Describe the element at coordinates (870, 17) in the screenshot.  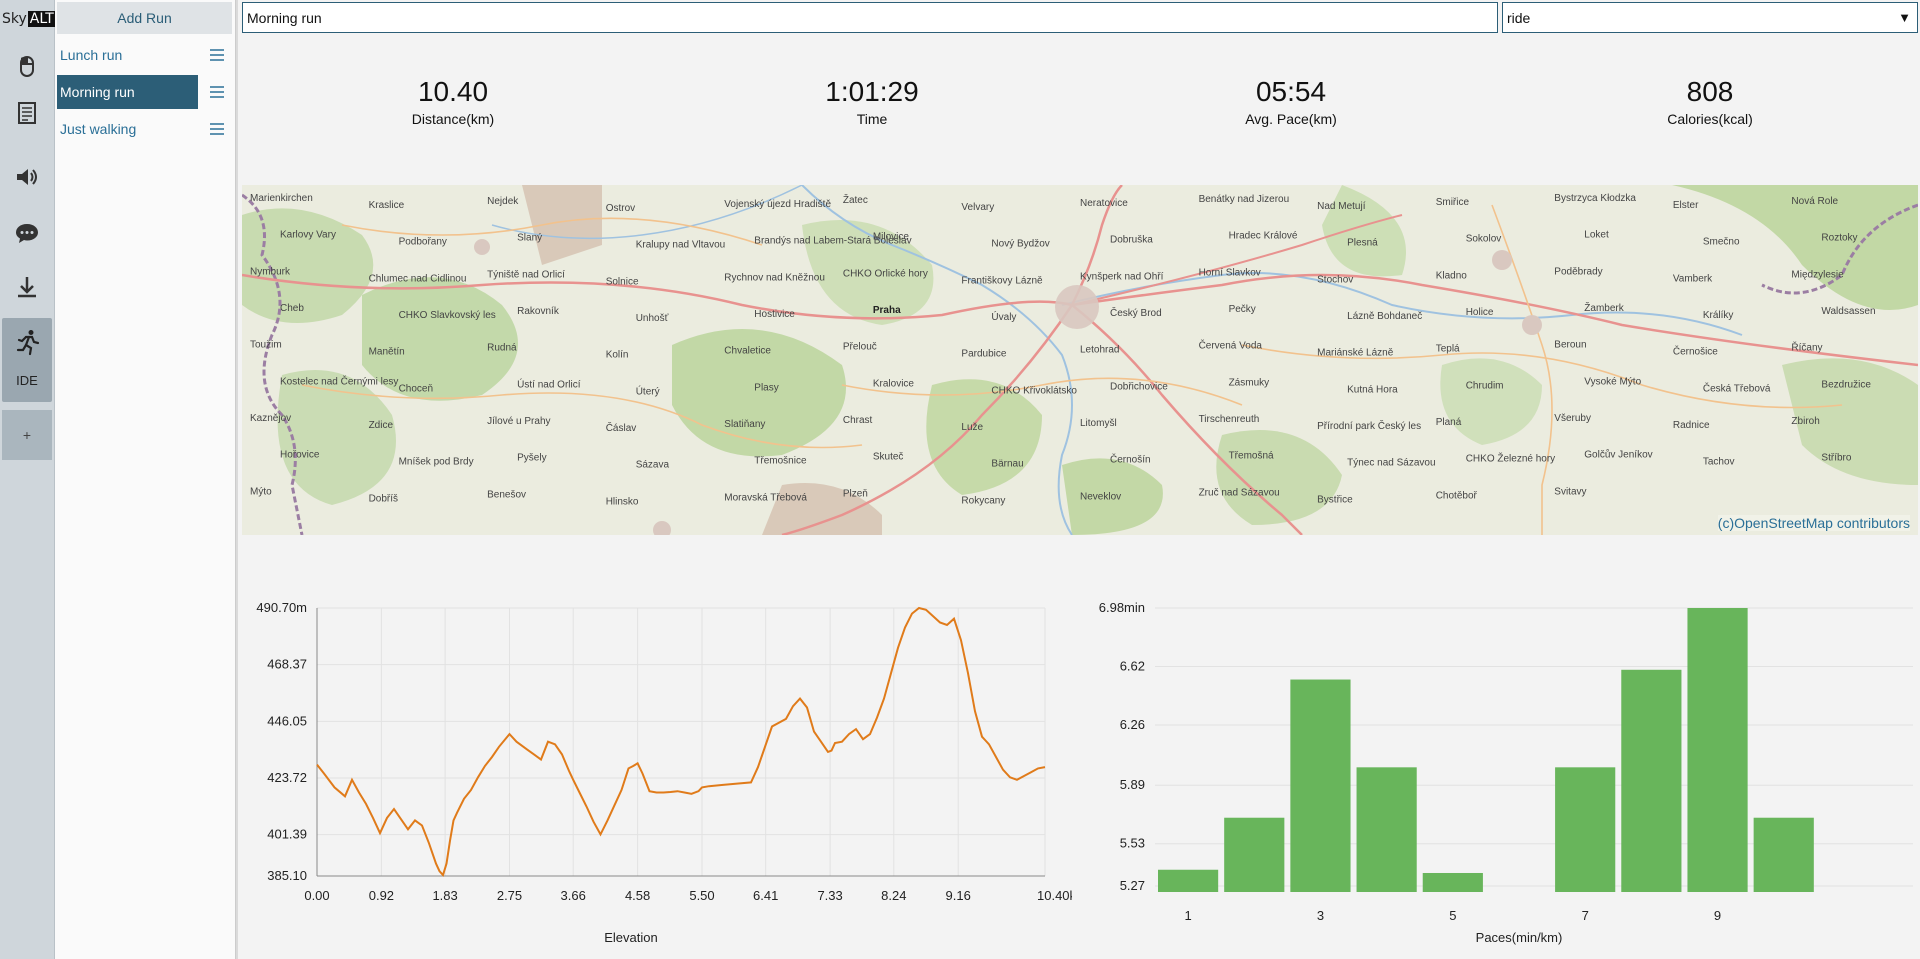
I see `run-title-input` at that location.